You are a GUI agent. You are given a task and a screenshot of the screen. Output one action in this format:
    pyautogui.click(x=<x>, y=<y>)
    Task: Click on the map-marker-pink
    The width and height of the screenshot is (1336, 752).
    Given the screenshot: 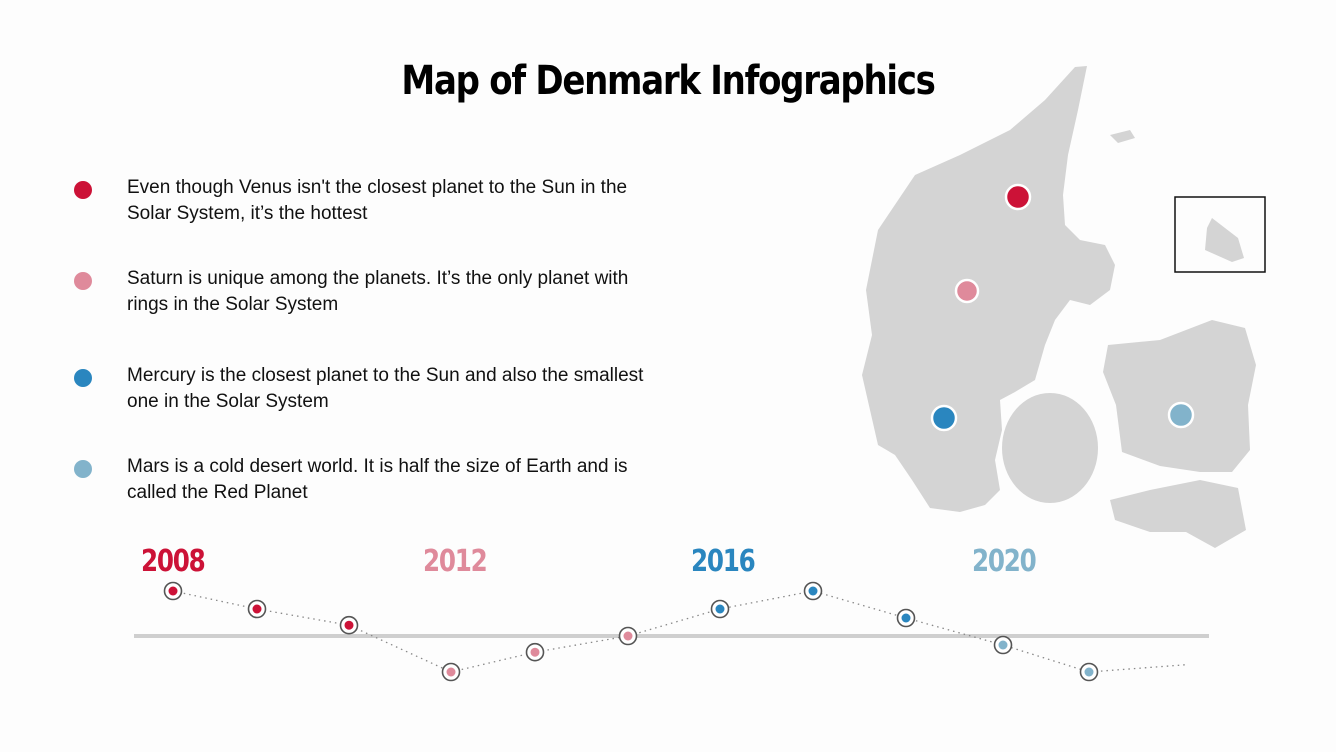 What is the action you would take?
    pyautogui.click(x=967, y=291)
    